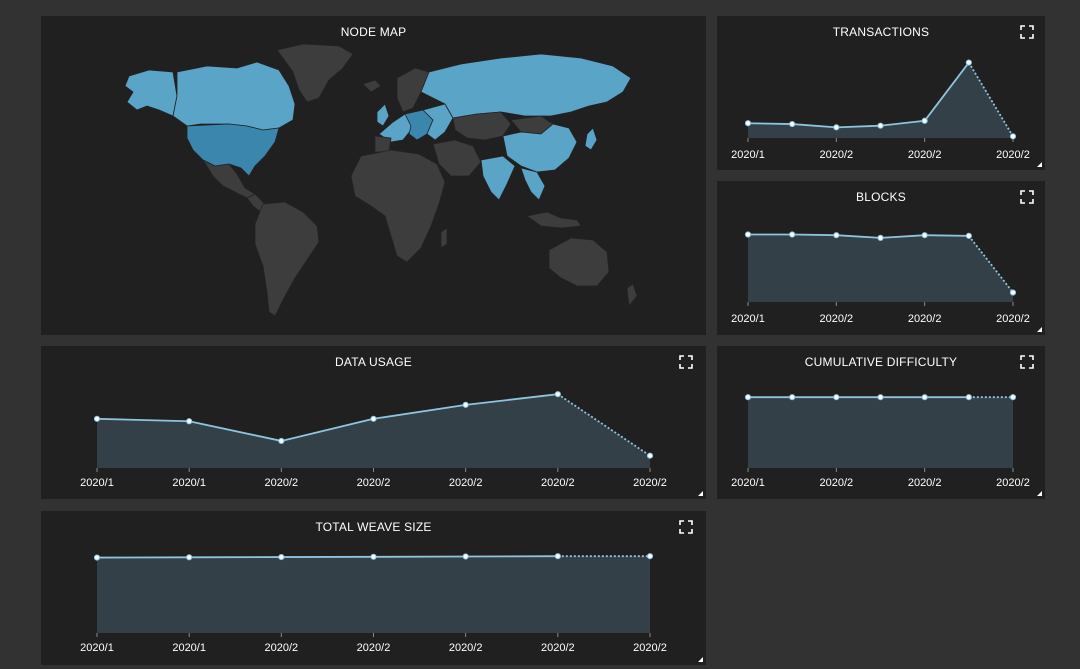  What do you see at coordinates (444, 238) in the screenshot?
I see `map-region-madagascar` at bounding box center [444, 238].